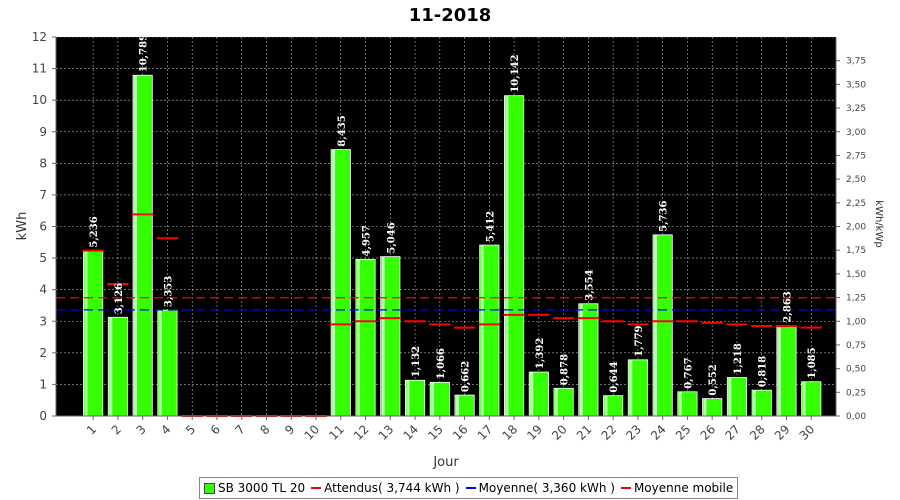 The height and width of the screenshot is (500, 900). What do you see at coordinates (713, 379) in the screenshot?
I see `data-label: 0,552` at bounding box center [713, 379].